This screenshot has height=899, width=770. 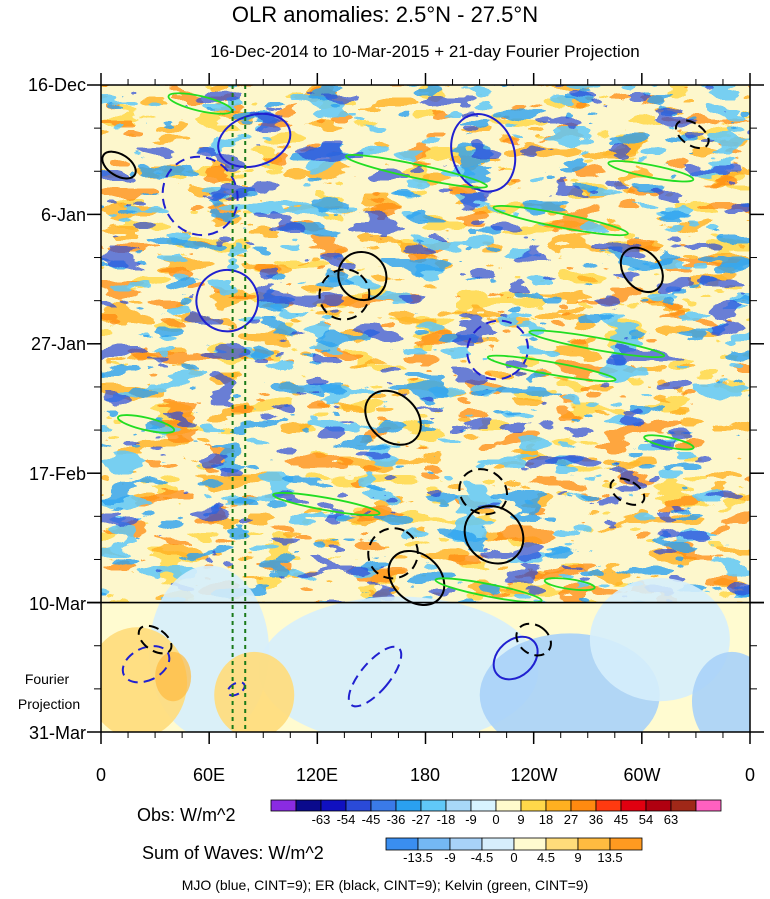 I want to click on colorbar-tick-label: -45, so click(x=371, y=819).